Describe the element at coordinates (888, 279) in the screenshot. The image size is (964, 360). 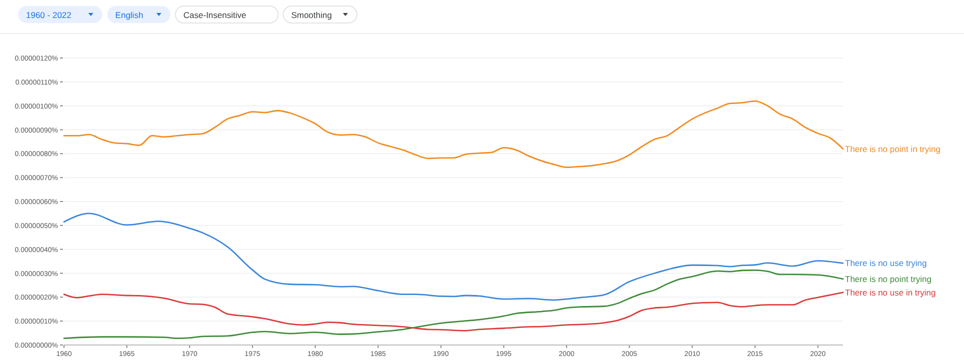
I see `series-label: There is no point trying` at that location.